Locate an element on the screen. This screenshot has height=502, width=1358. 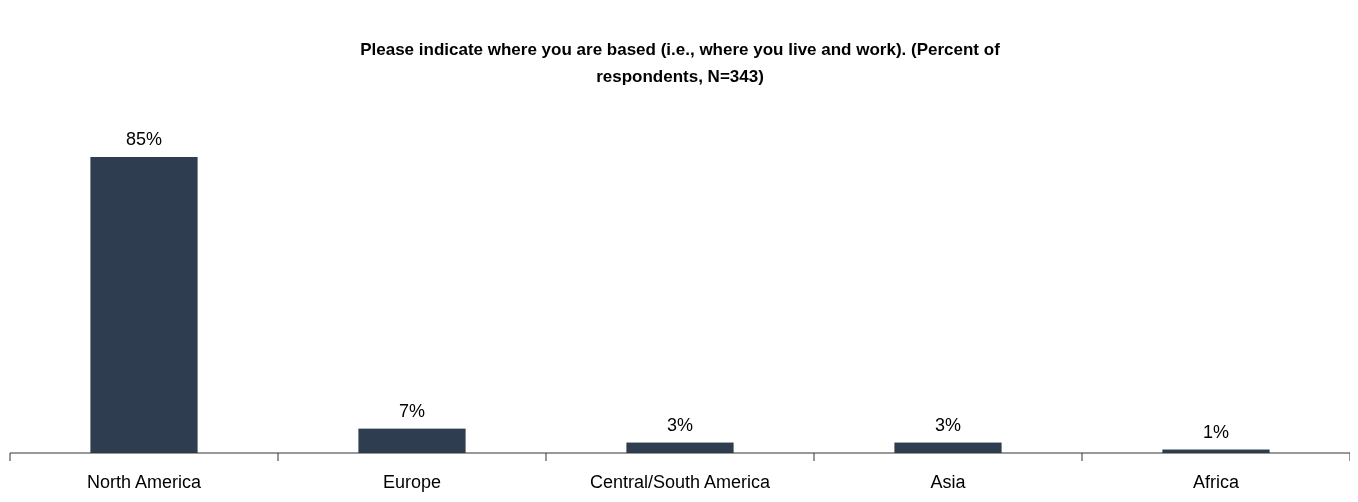
x-tick-label: North America is located at coordinates (144, 482).